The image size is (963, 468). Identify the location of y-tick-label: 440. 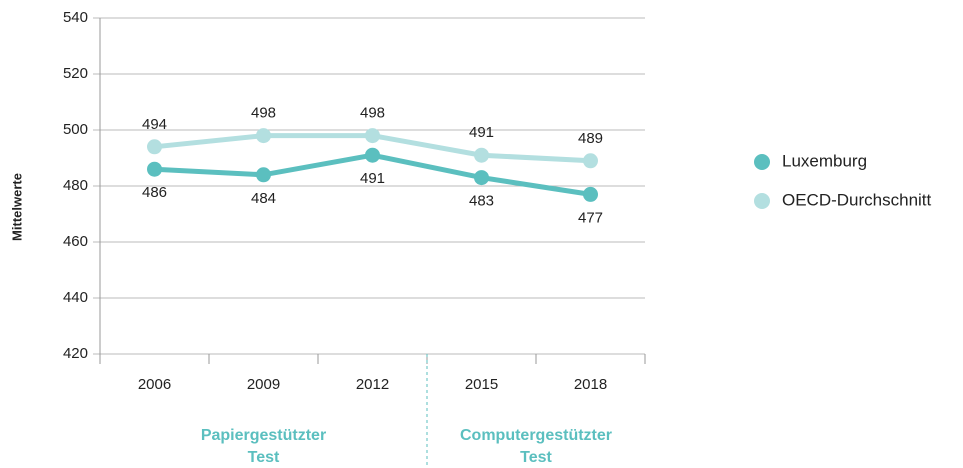
(75, 297).